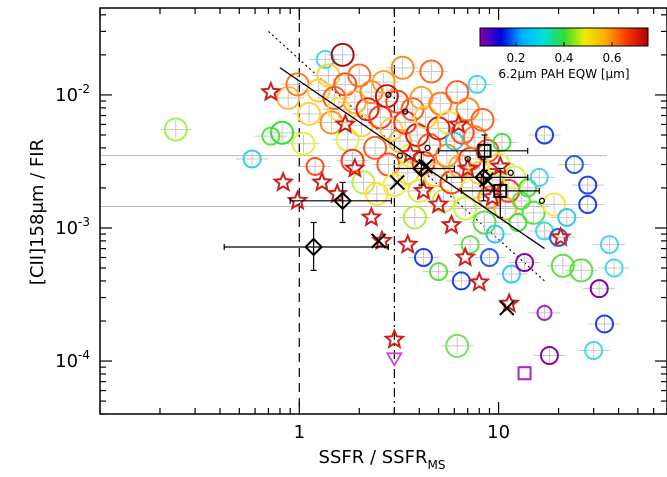 This screenshot has width=667, height=477. Describe the element at coordinates (563, 74) in the screenshot. I see `colorbar-label: 6.2μm PAH EQW [μm]` at that location.